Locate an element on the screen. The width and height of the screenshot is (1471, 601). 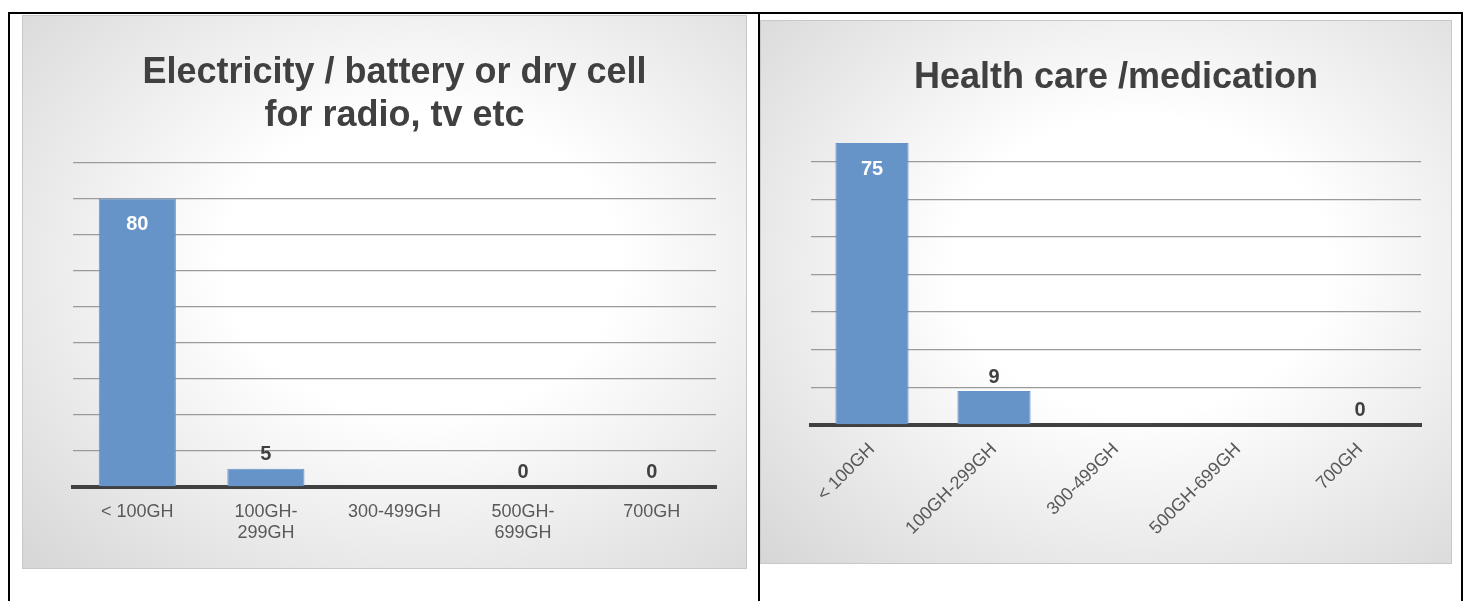
x-tick-label: 500GH-699GH is located at coordinates (523, 521).